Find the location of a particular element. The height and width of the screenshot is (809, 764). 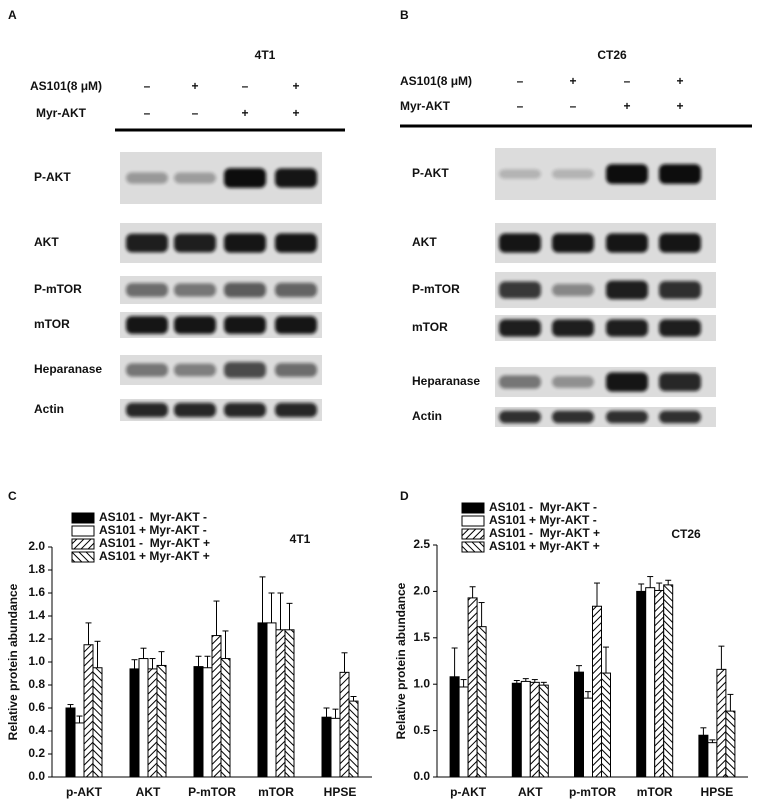

condition-label: AS101(8 μM) is located at coordinates (66, 86).